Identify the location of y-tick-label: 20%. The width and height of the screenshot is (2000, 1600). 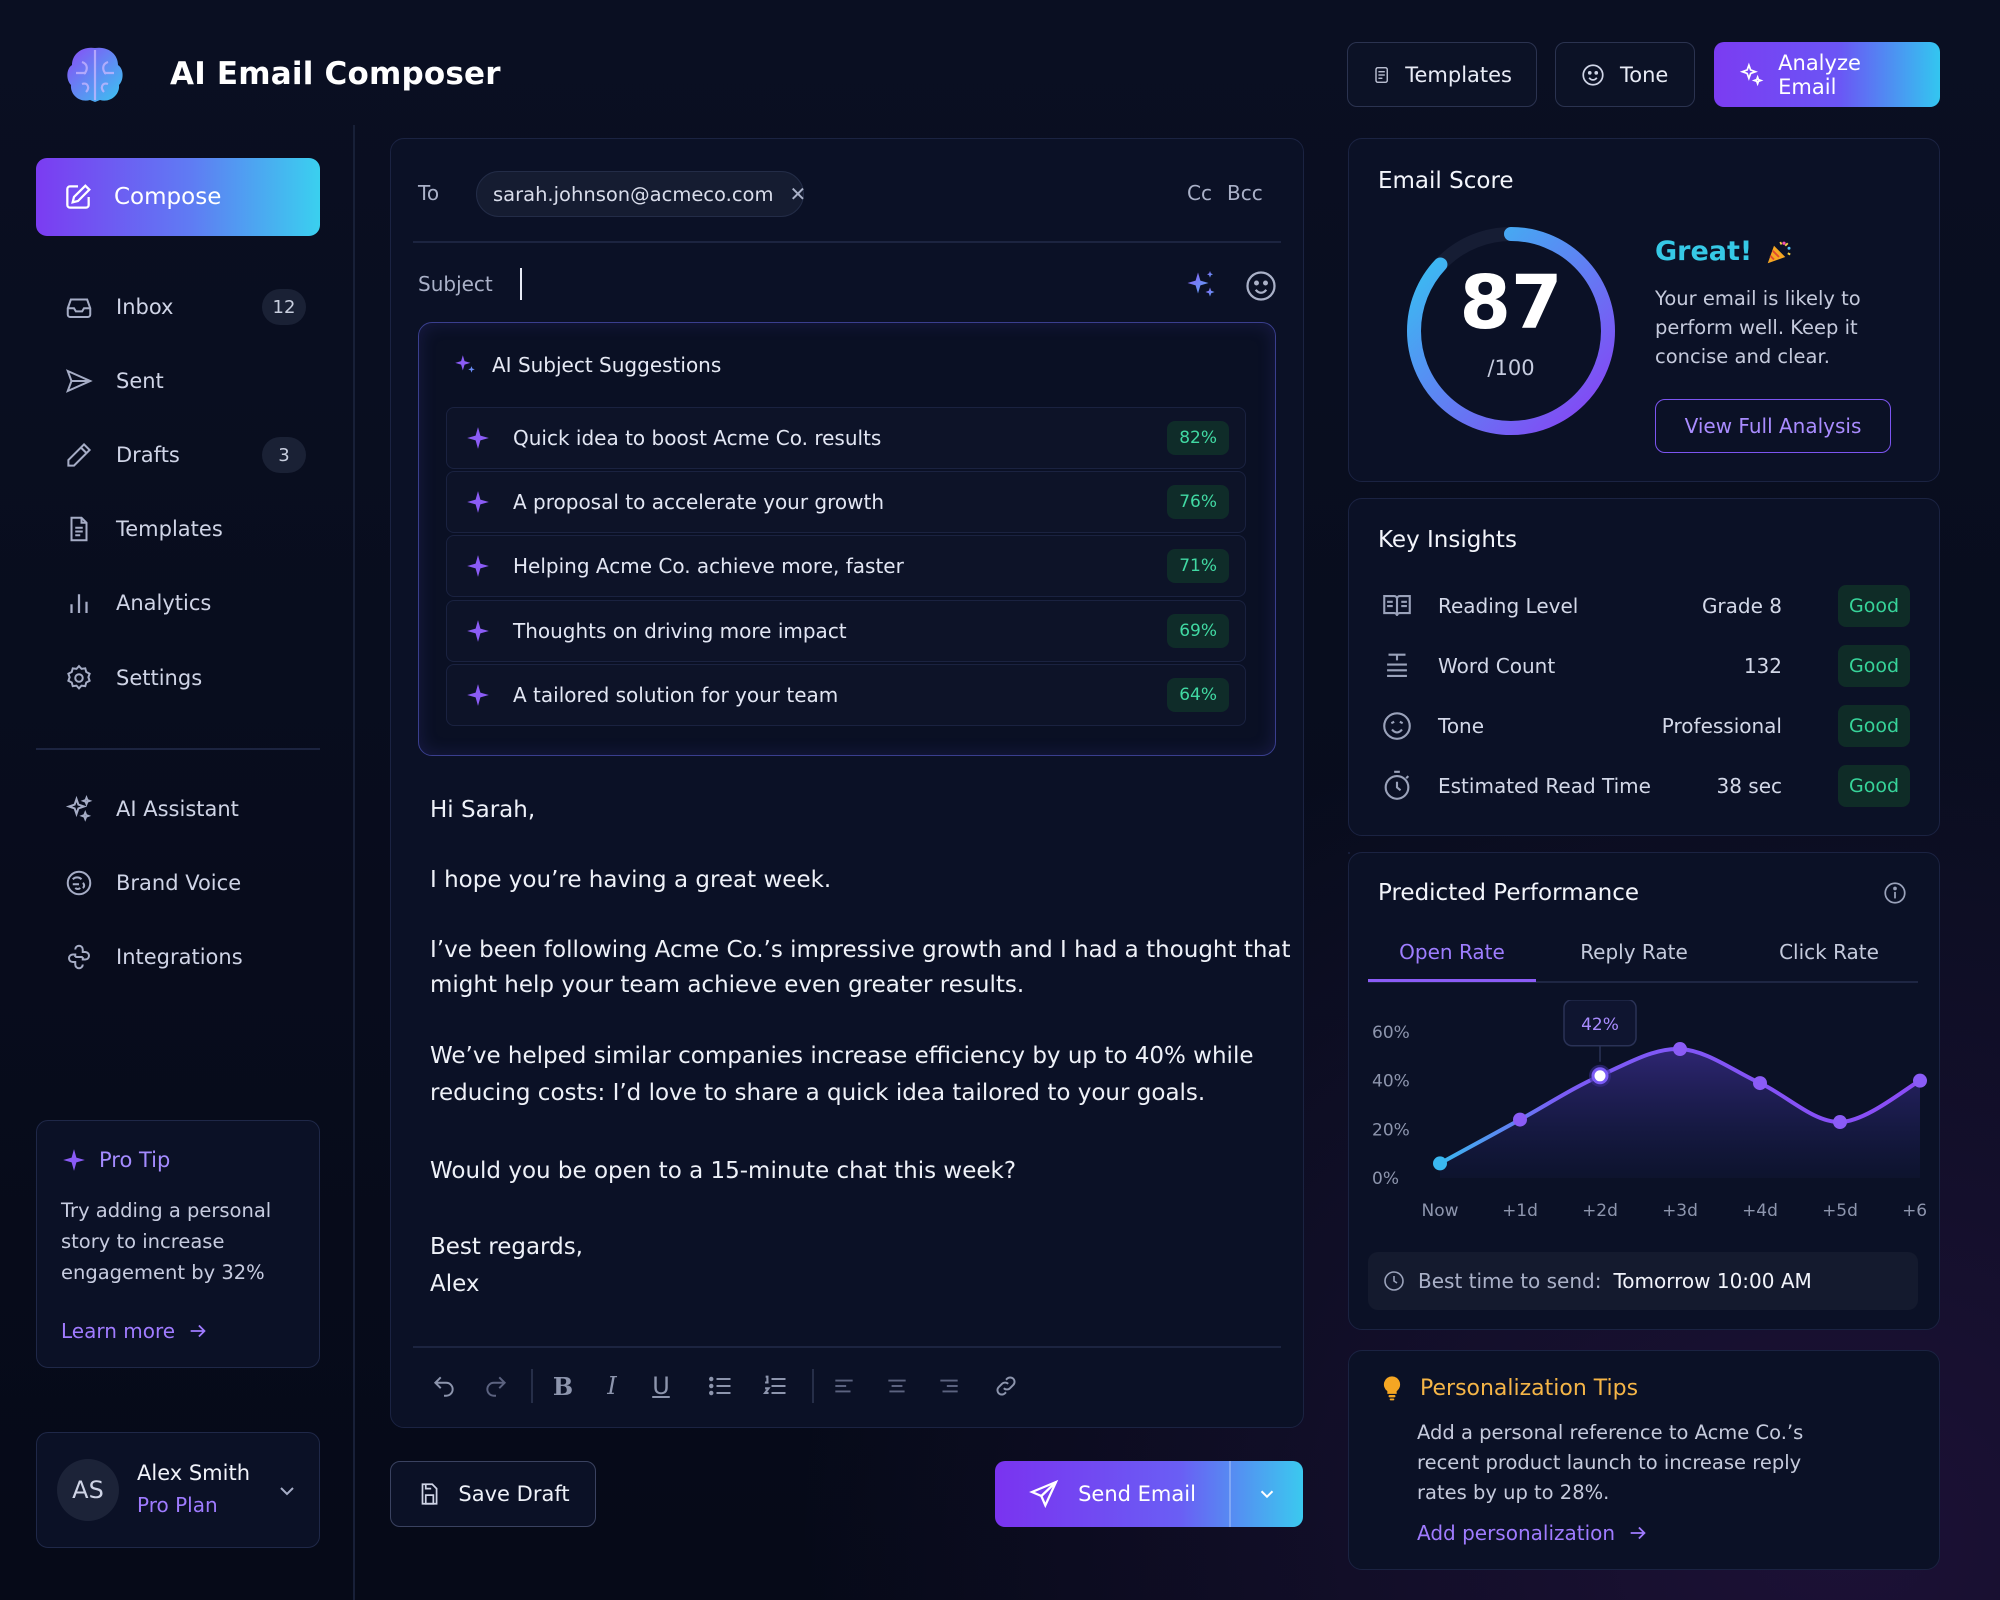
(1391, 1130).